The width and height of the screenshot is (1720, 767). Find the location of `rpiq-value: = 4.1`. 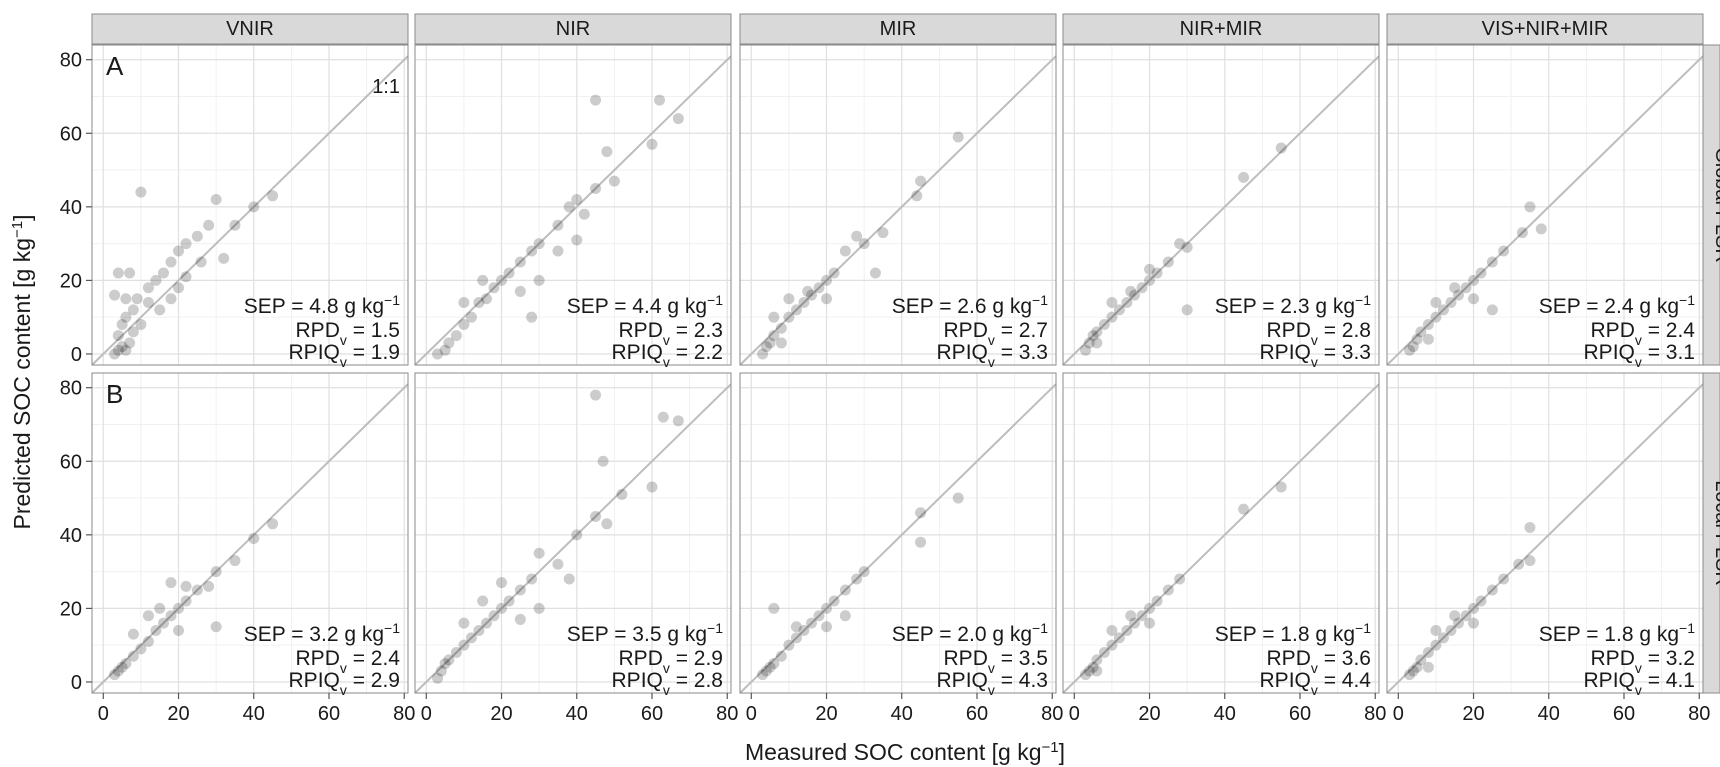

rpiq-value: = 4.1 is located at coordinates (1668, 680).